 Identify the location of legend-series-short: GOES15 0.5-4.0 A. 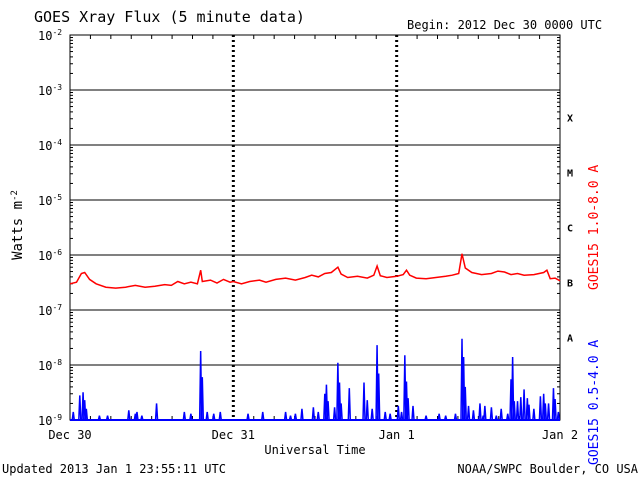
(594, 402).